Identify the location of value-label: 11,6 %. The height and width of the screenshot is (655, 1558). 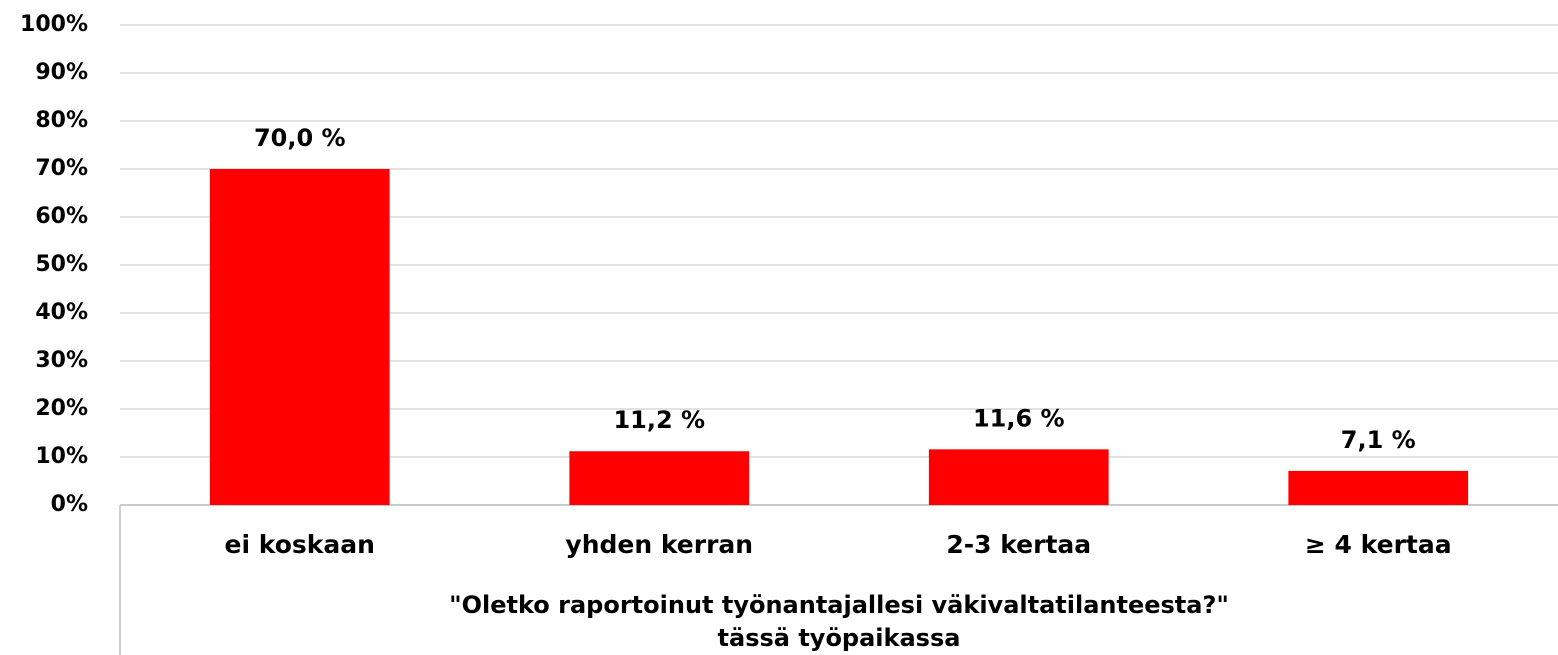
(1019, 418).